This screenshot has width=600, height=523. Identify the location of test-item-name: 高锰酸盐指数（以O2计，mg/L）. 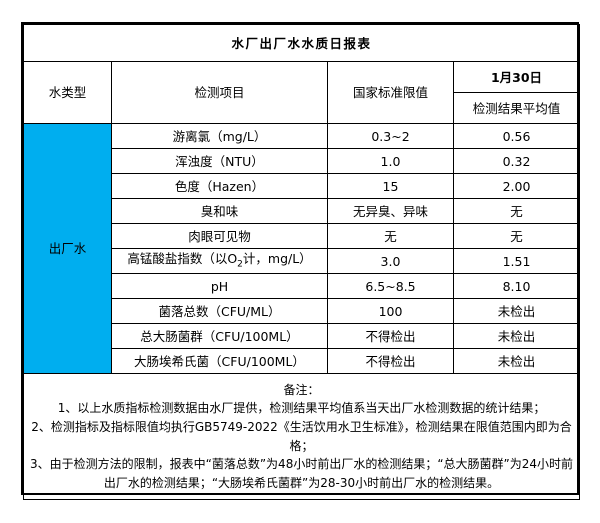
(219, 261).